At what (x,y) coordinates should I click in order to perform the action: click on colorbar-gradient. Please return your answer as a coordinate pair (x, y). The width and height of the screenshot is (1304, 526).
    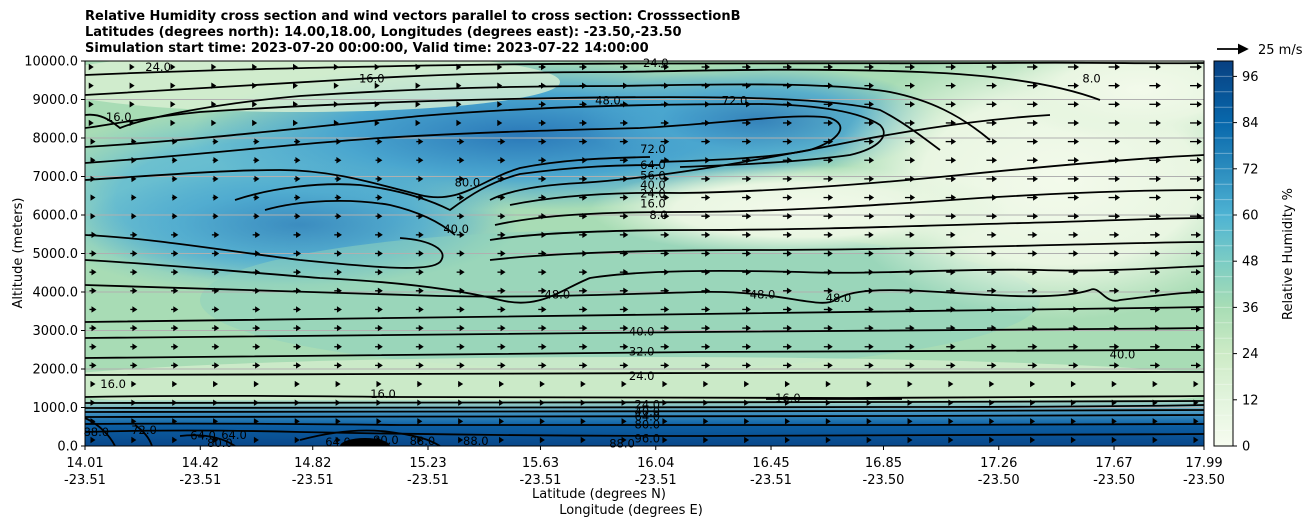
    Looking at the image, I should click on (1223, 253).